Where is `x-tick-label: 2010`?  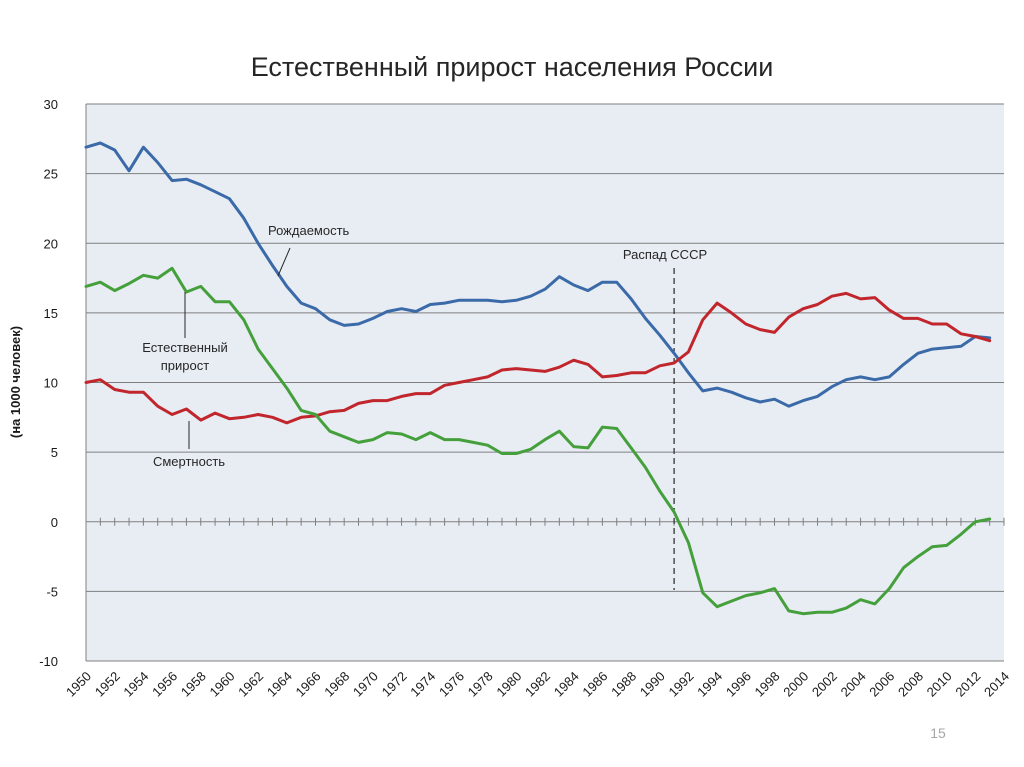 x-tick-label: 2010 is located at coordinates (939, 684).